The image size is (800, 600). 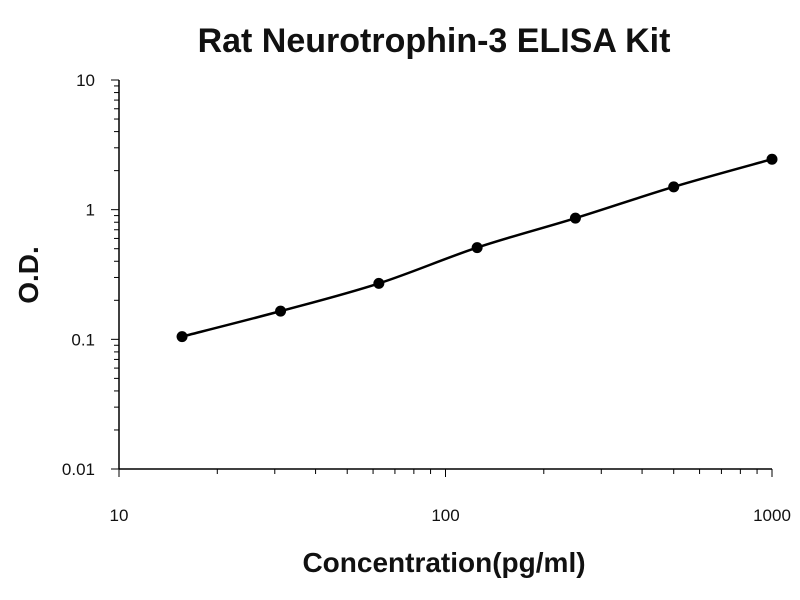 I want to click on y-tick-label: 10, so click(x=85, y=80).